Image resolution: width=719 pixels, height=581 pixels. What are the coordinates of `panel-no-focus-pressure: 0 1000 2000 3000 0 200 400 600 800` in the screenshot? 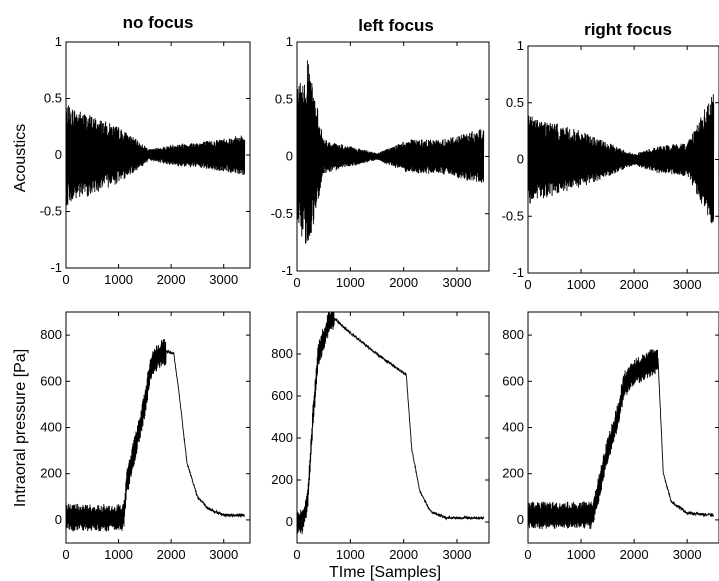 It's located at (145, 436).